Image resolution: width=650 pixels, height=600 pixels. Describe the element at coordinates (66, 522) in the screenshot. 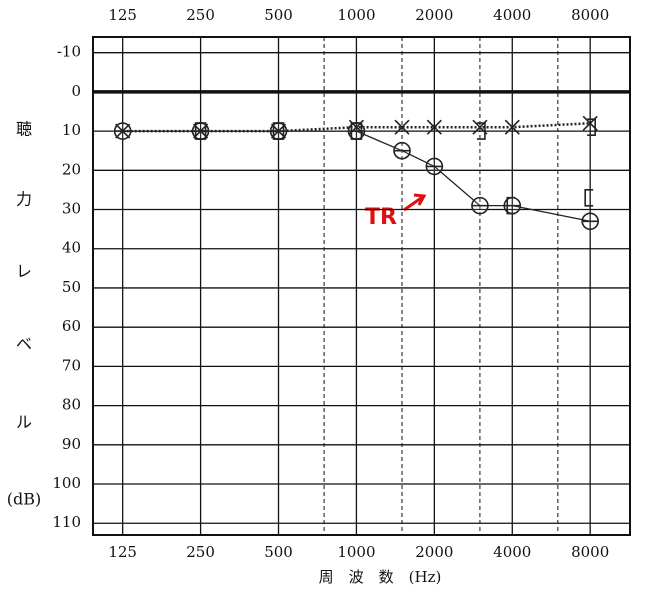

I see `y-tick-label: 110` at that location.